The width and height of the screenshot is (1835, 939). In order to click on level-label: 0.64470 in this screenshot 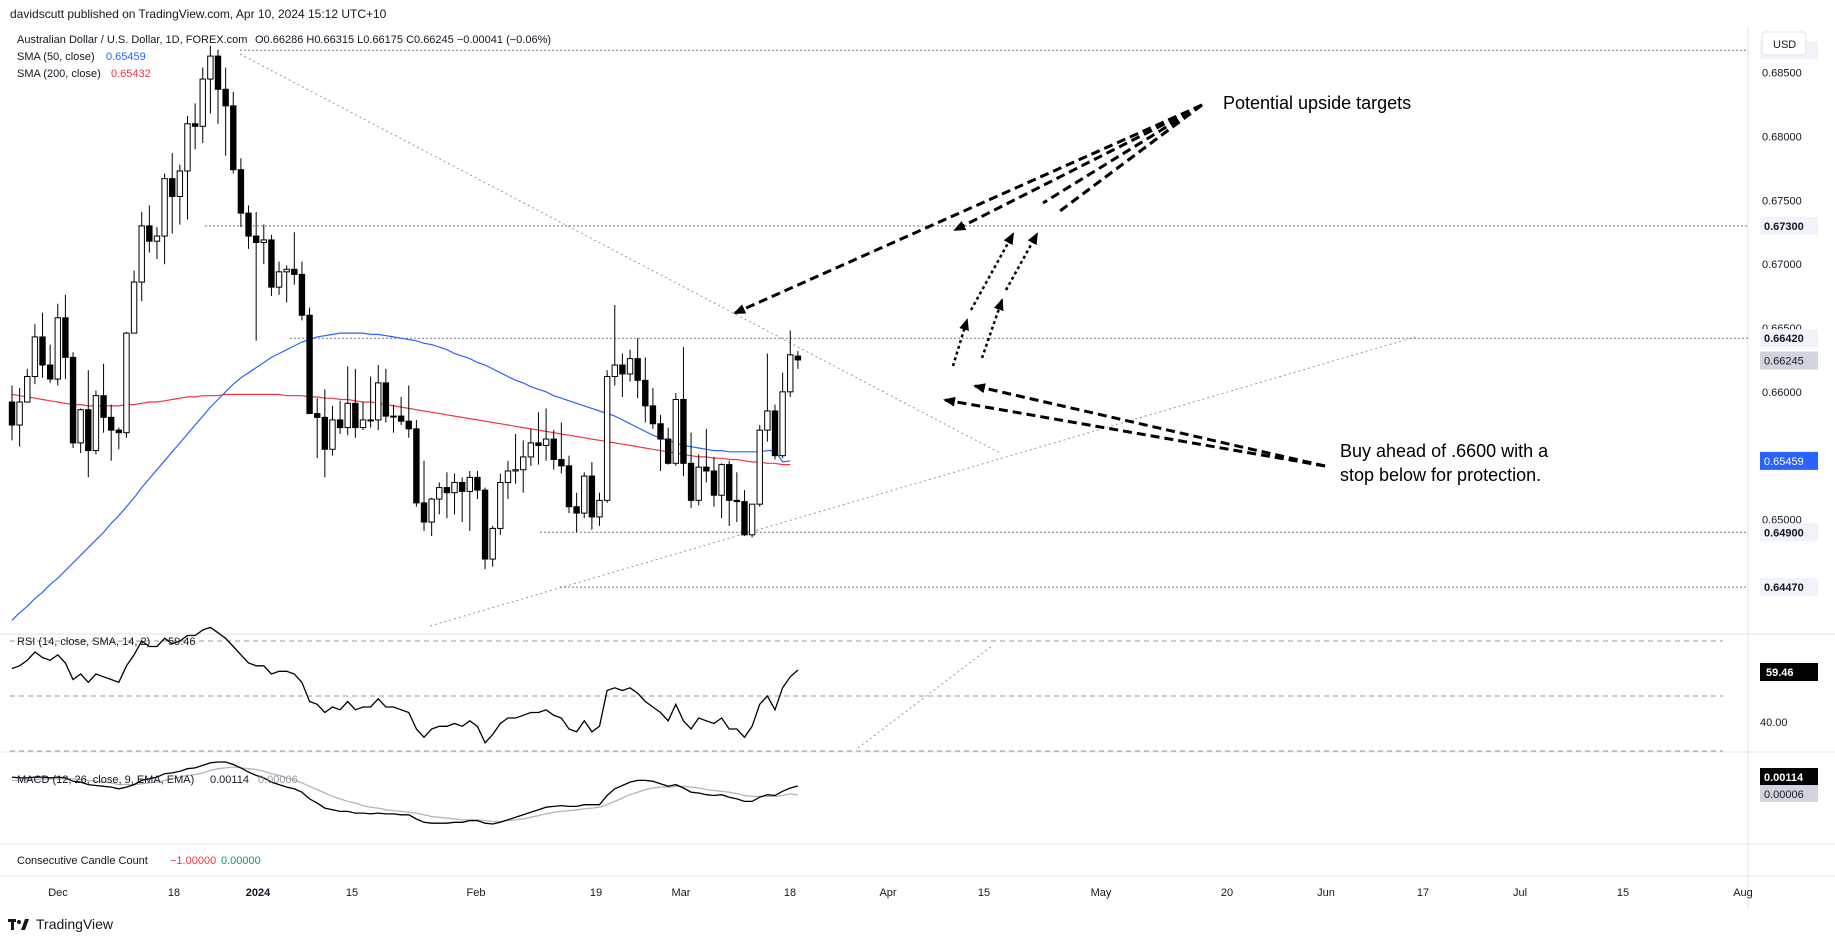, I will do `click(1784, 588)`.